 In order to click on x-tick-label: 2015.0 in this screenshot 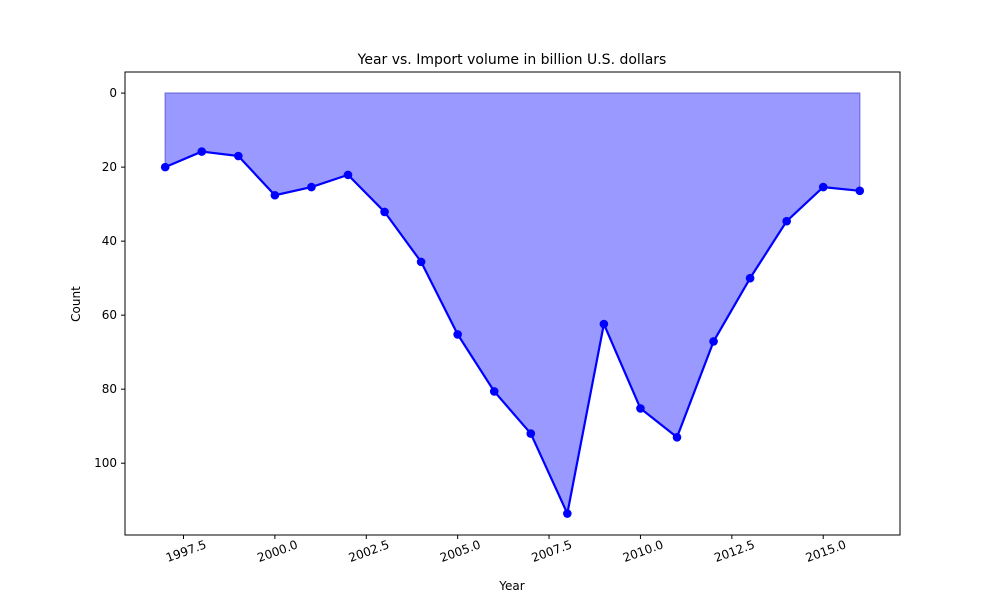, I will do `click(826, 551)`.